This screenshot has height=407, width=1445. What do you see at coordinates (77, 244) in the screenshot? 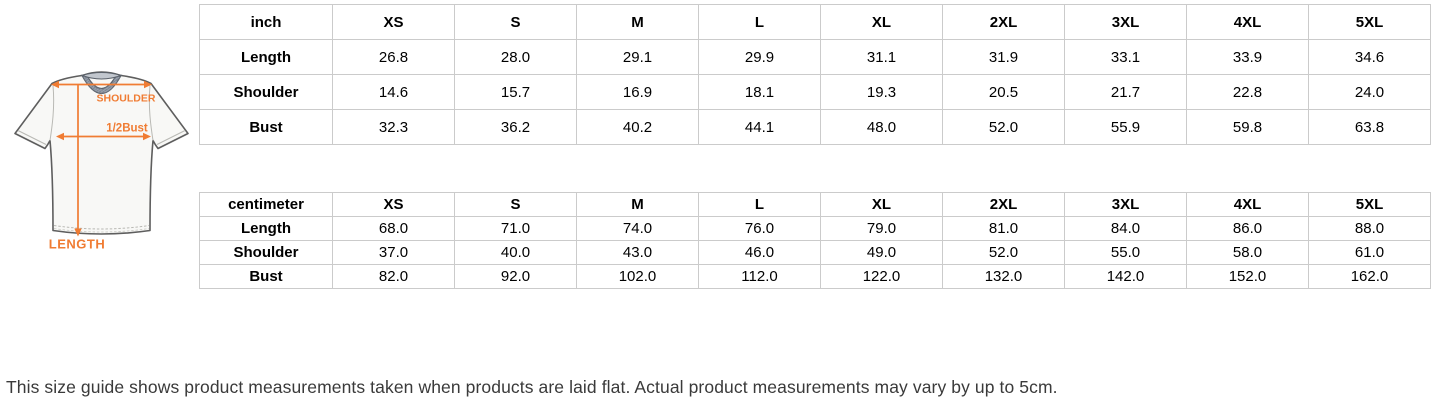
I see `length-label: LENGTH` at bounding box center [77, 244].